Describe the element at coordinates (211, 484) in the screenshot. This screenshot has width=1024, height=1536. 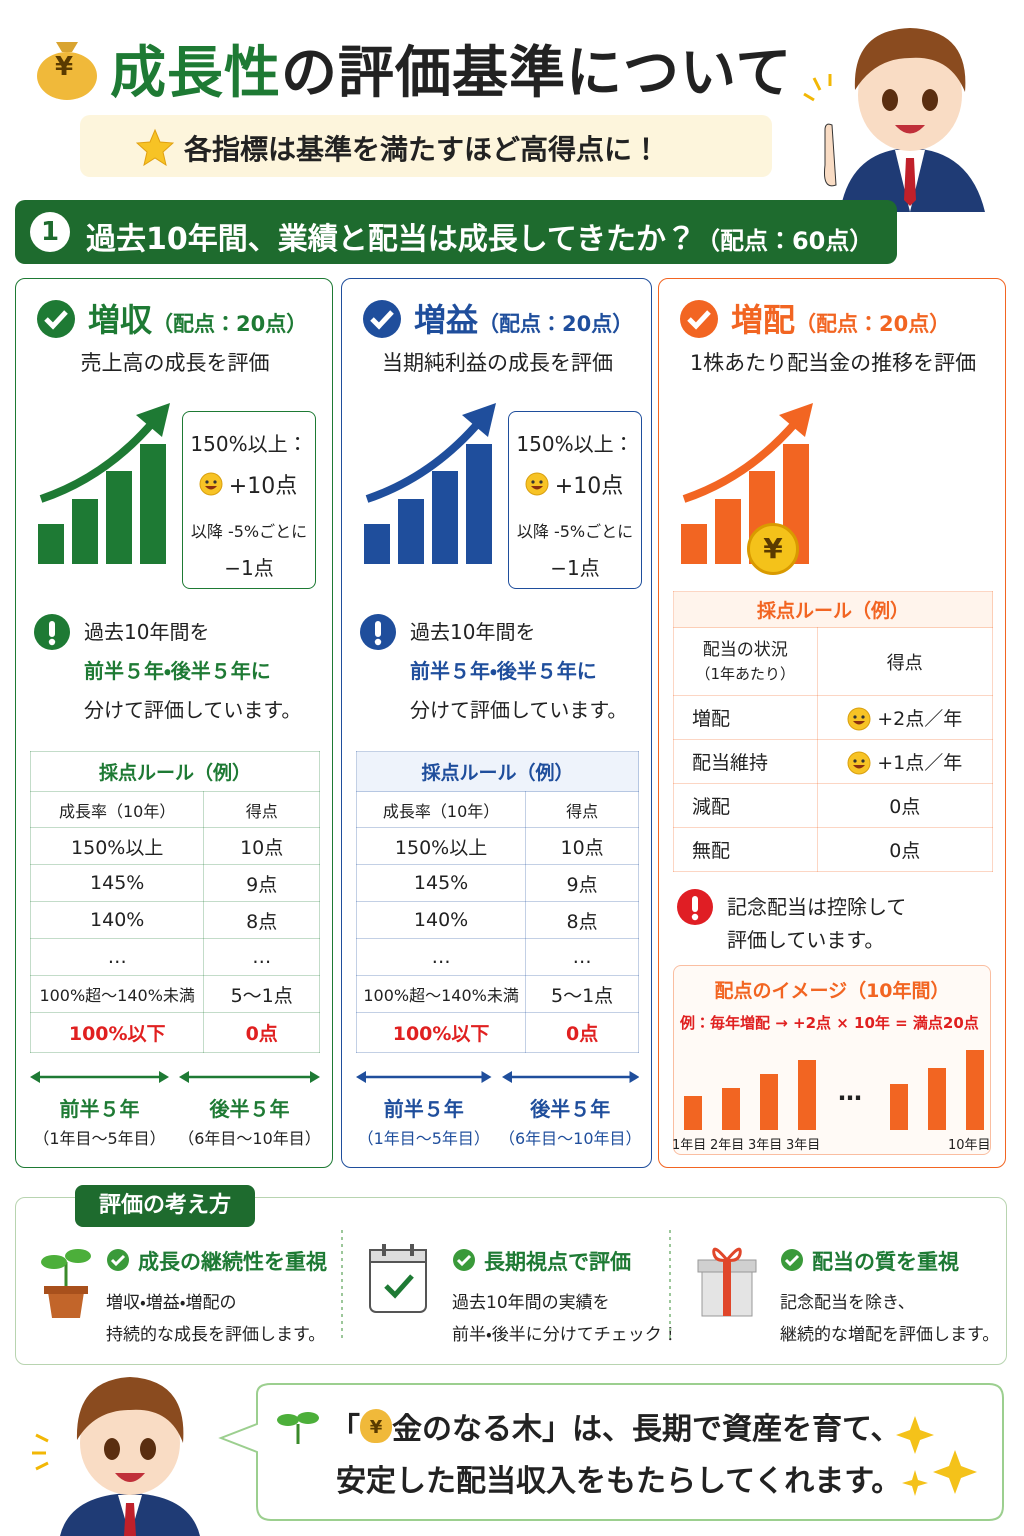
I see `smile-icon` at that location.